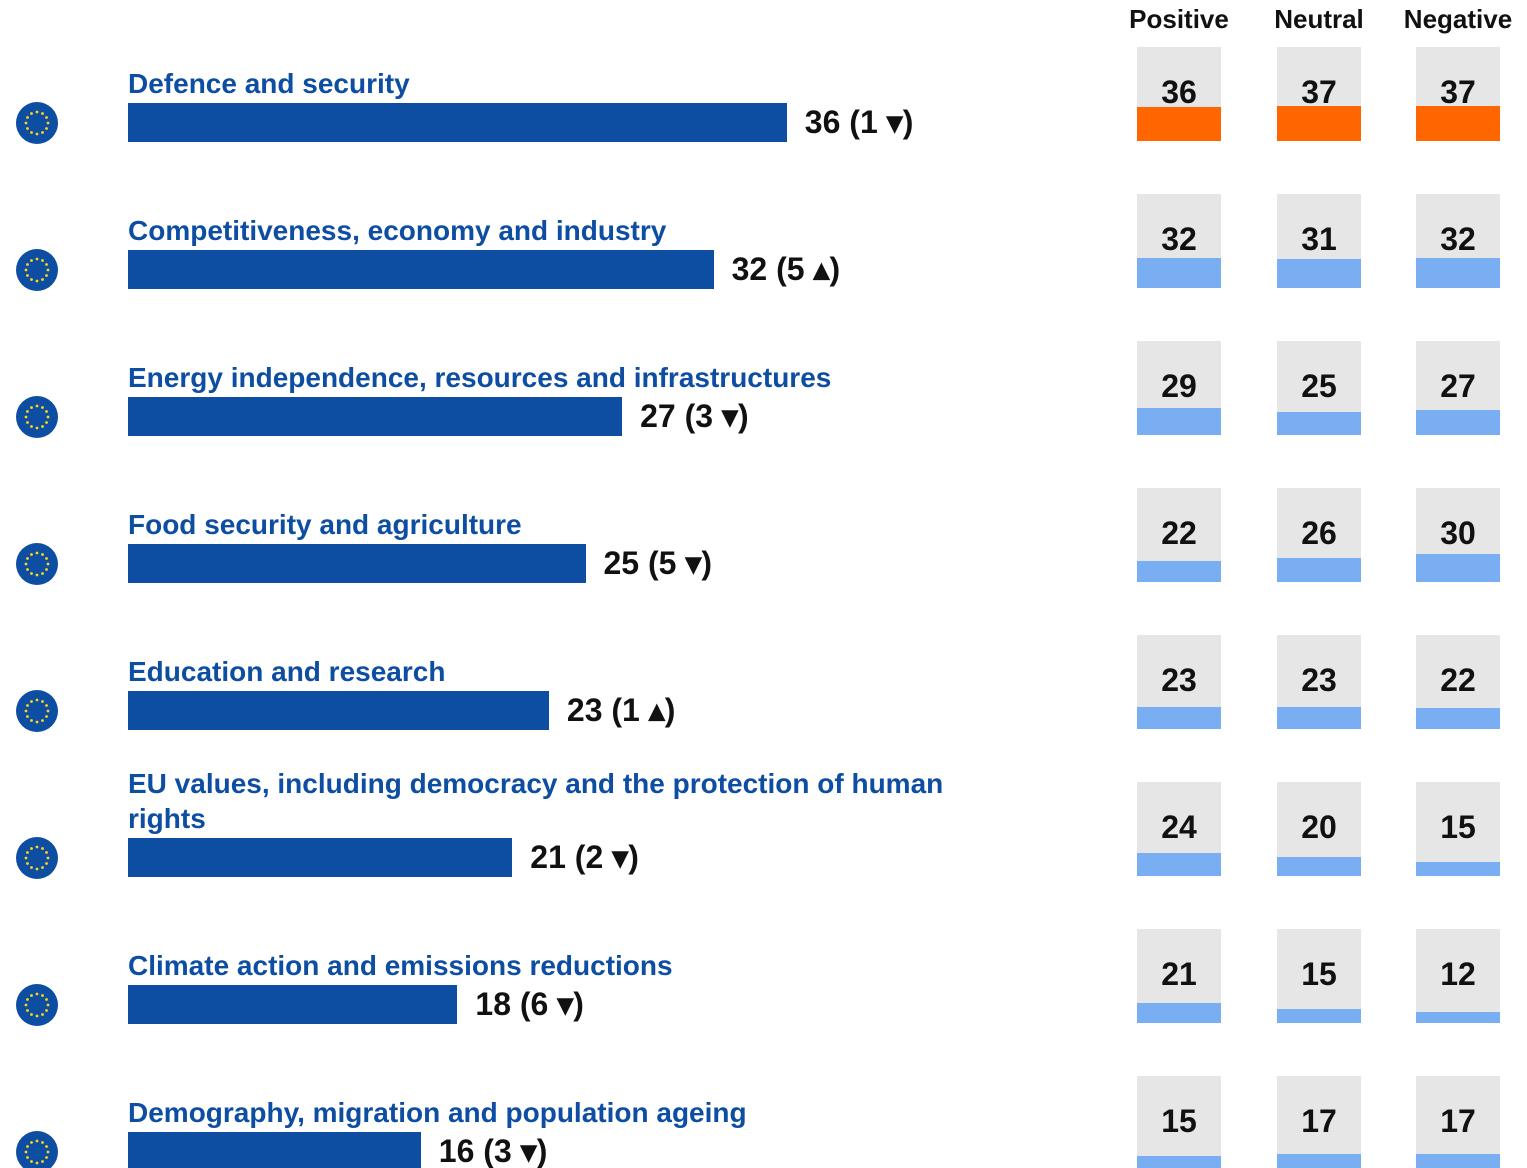 This screenshot has height=1168, width=1527. Describe the element at coordinates (287, 671) in the screenshot. I see `category-label: Education and research` at that location.